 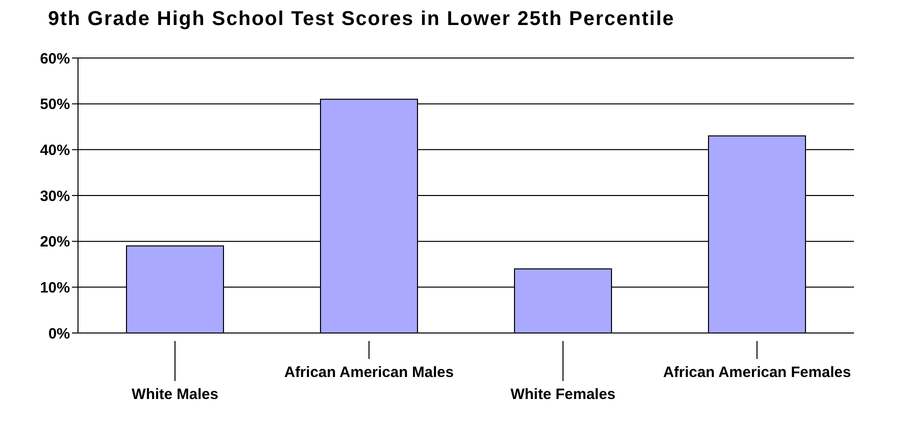 I want to click on y-tick-label: 10%, so click(x=55, y=287).